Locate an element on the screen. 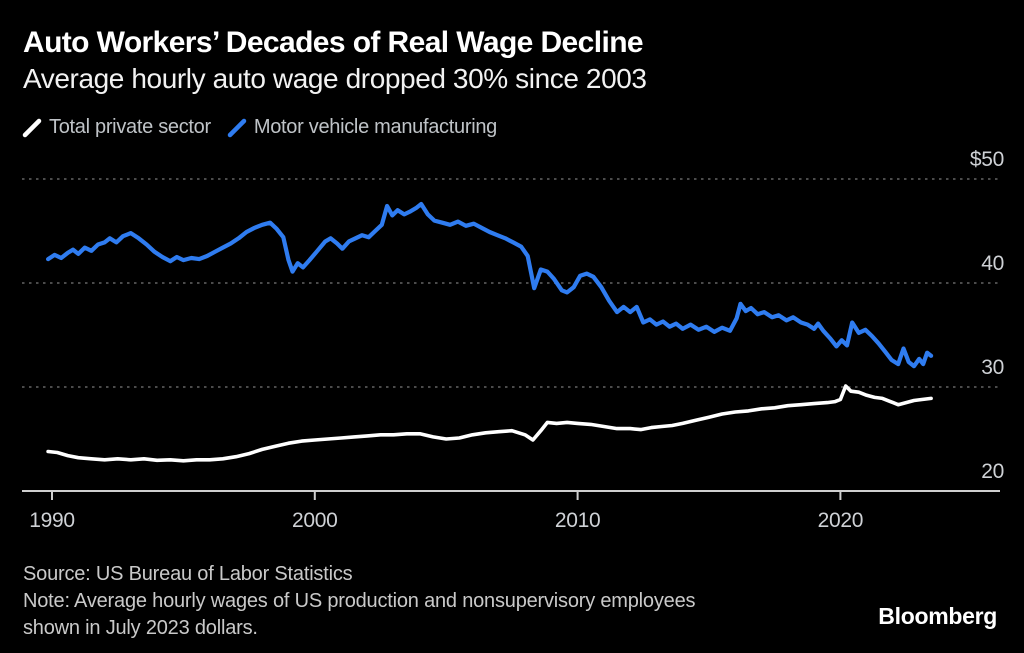  x-axis-label: 2000 is located at coordinates (315, 520).